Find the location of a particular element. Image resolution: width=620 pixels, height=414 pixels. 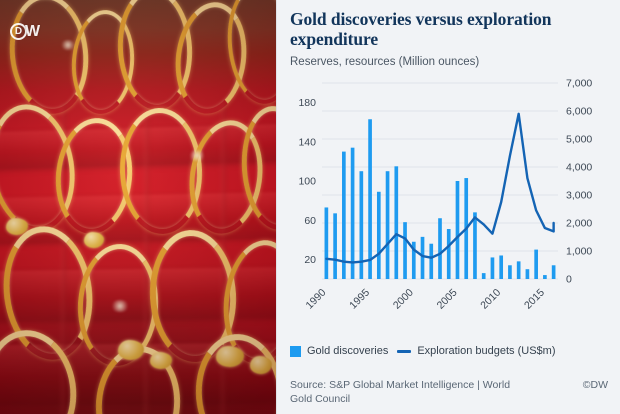

legend-item-gold-discoveries: Gold discoveries is located at coordinates (339, 351).